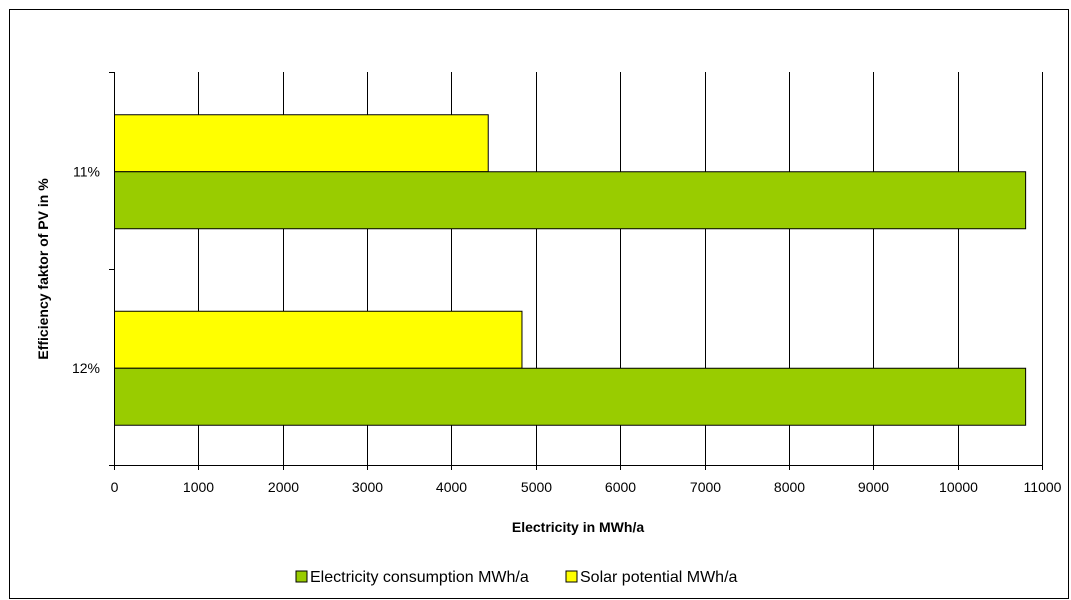  I want to click on x-tick-label-9000: 9000, so click(873, 487).